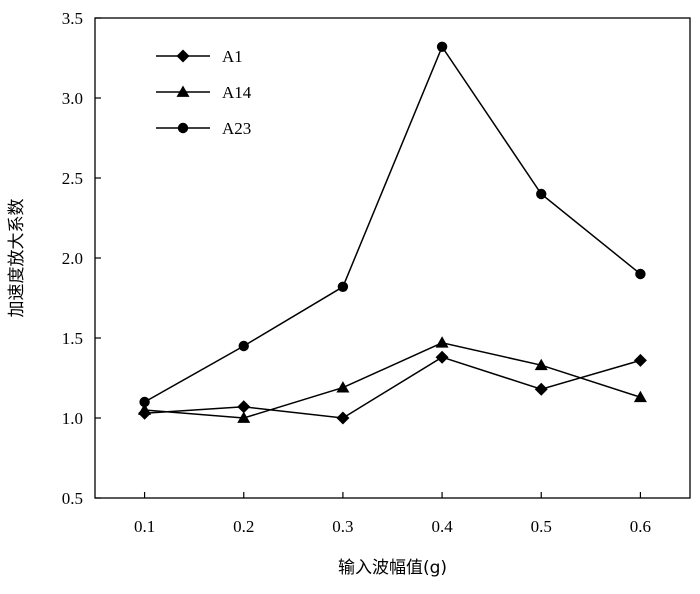 This screenshot has width=700, height=594. I want to click on legend-label: A23, so click(236, 128).